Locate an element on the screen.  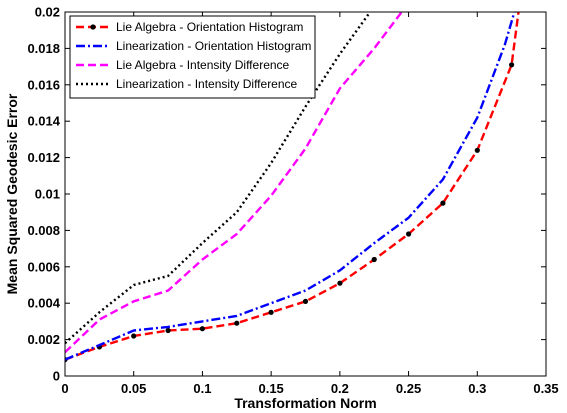
y-tick-label: 0.012 is located at coordinates (43, 157).